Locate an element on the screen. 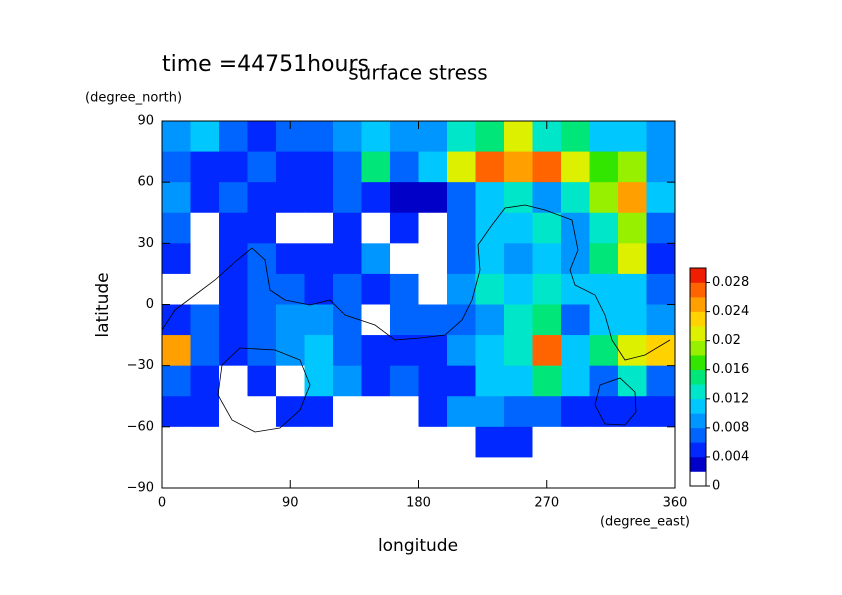  chart-title: surface stress is located at coordinates (417, 73).